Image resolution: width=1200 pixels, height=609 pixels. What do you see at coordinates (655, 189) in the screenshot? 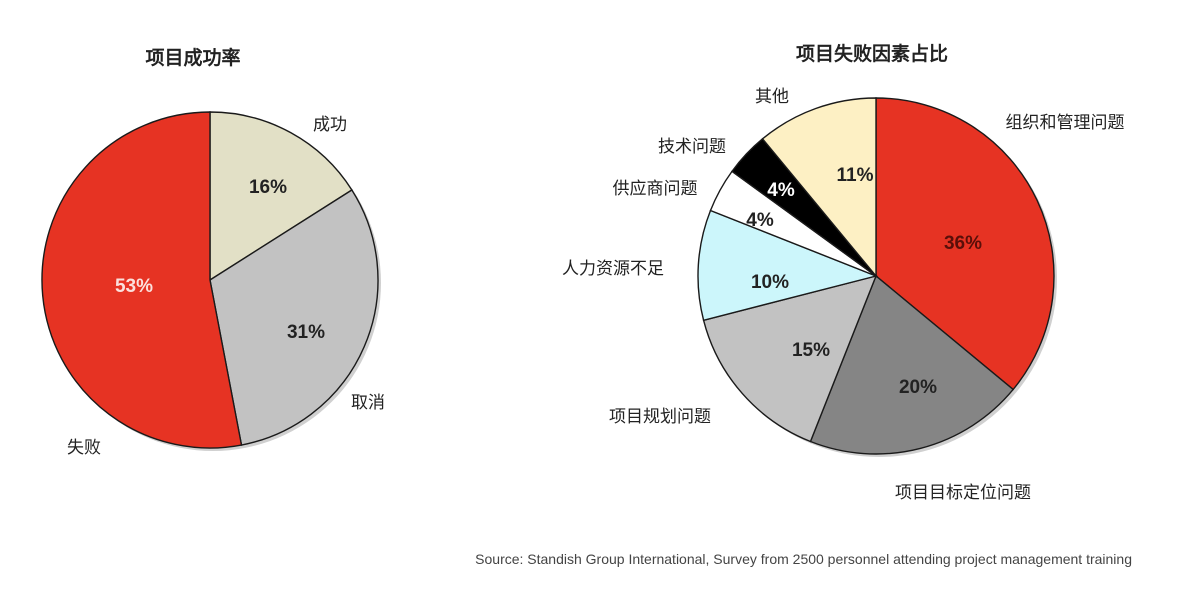
I see `slice-category-label: 供应商问题` at bounding box center [655, 189].